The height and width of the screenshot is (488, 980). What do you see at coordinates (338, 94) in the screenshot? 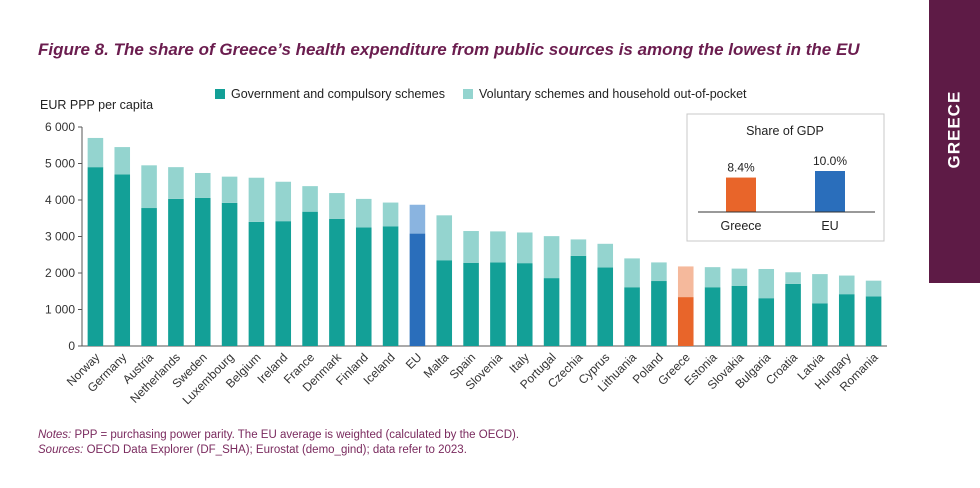
I see `legend-label-government: Government and compulsory schemes` at bounding box center [338, 94].